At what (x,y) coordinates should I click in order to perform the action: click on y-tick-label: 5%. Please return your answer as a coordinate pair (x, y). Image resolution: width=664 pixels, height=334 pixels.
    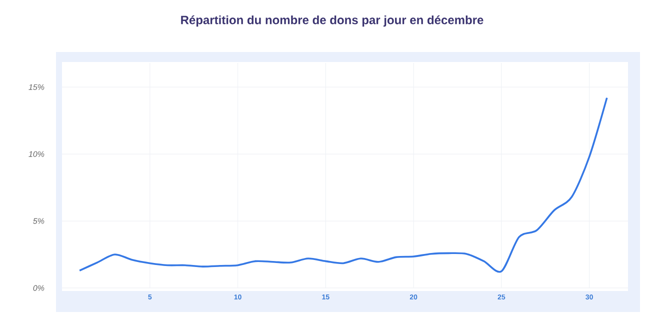
    Looking at the image, I should click on (38, 221).